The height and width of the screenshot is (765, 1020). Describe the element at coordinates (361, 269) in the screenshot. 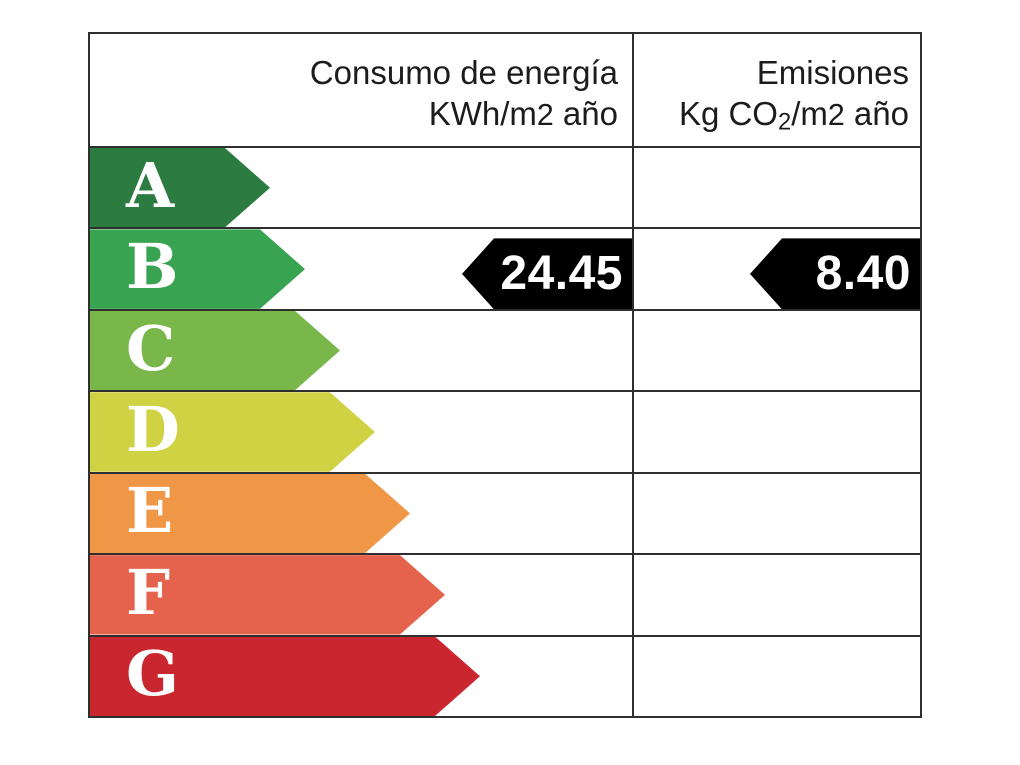

I see `rating-cell-b: B 24.45` at that location.